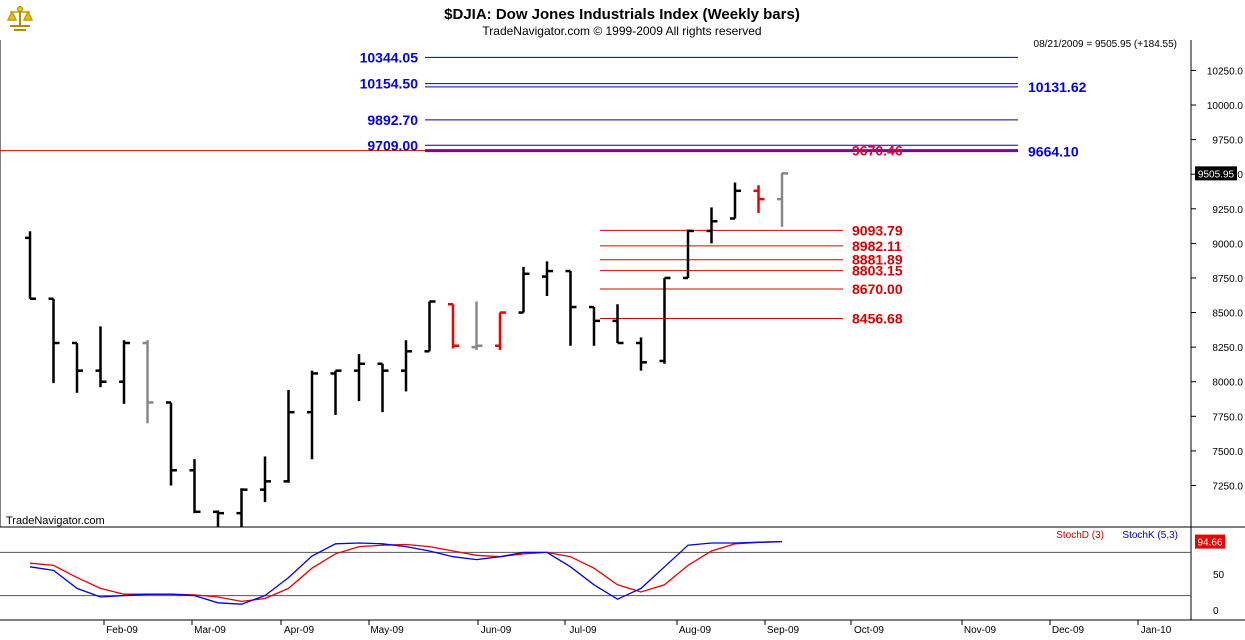  What do you see at coordinates (496, 630) in the screenshot?
I see `x-tick-label: Jun-09` at bounding box center [496, 630].